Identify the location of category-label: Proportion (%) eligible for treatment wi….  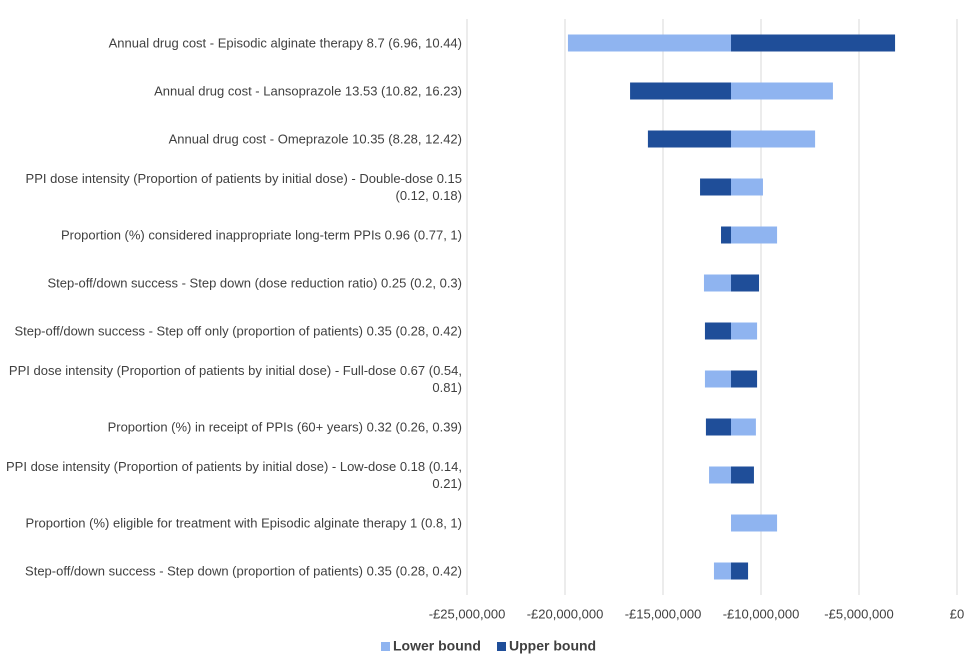
(243, 523).